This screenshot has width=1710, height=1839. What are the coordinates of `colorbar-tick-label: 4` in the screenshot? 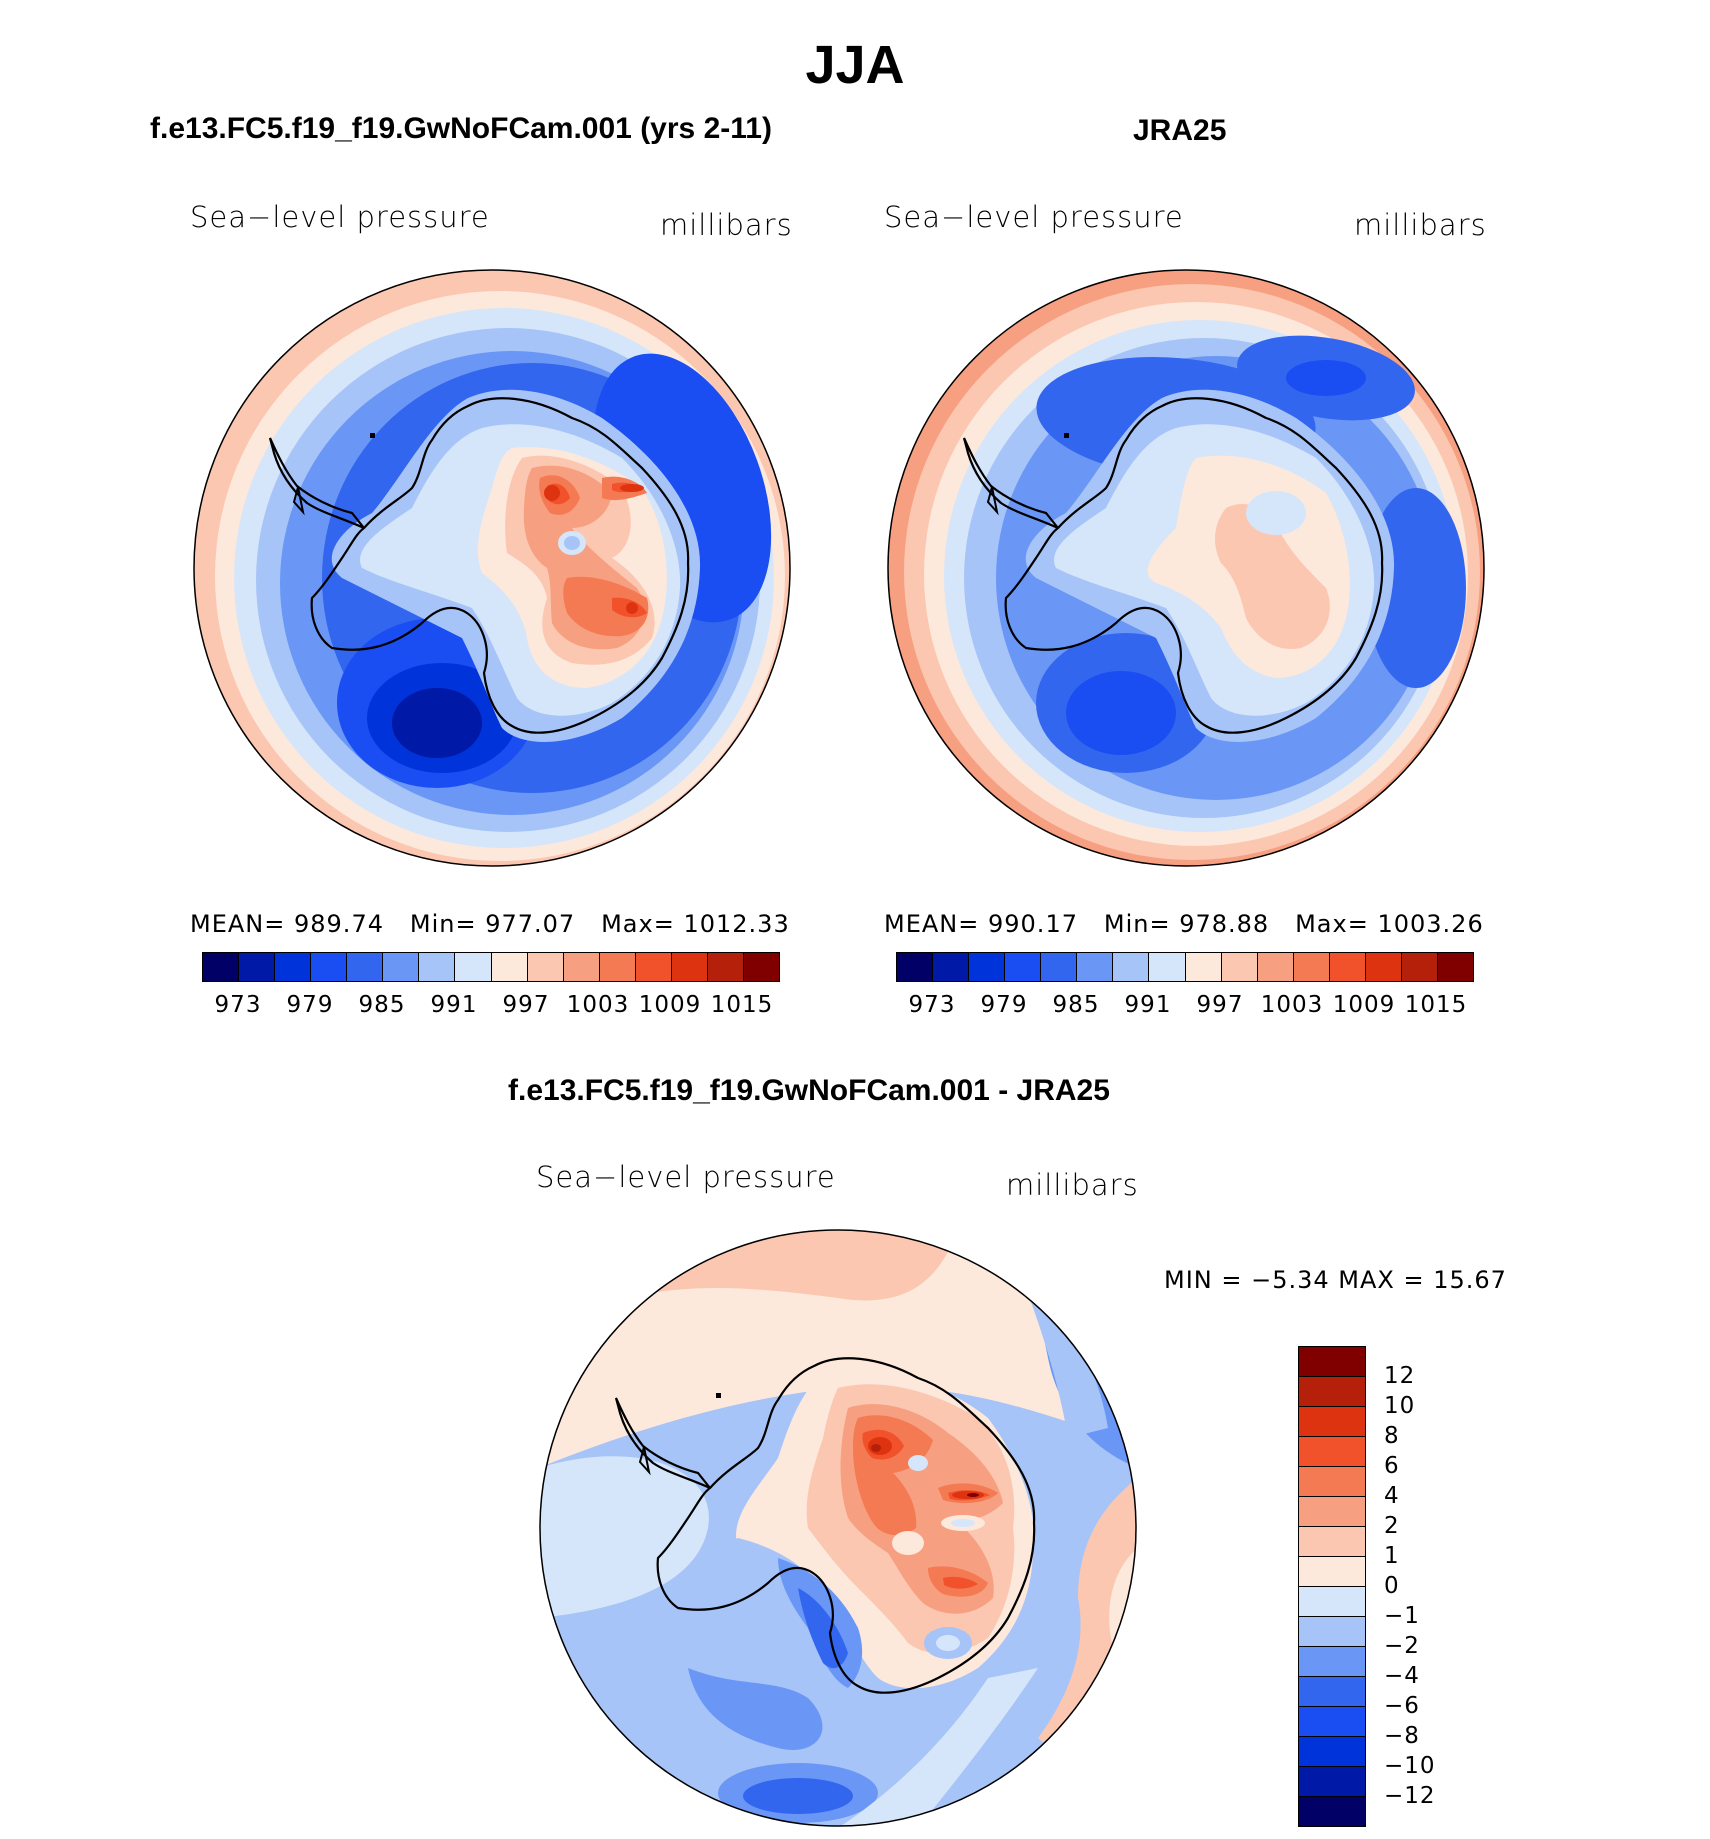 It's located at (1392, 1496).